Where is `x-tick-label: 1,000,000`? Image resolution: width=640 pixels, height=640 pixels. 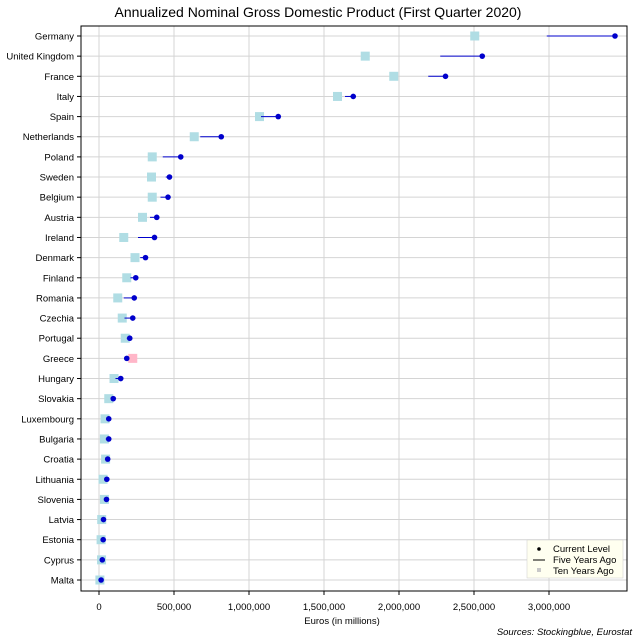
x-tick-label: 1,000,000 is located at coordinates (249, 607).